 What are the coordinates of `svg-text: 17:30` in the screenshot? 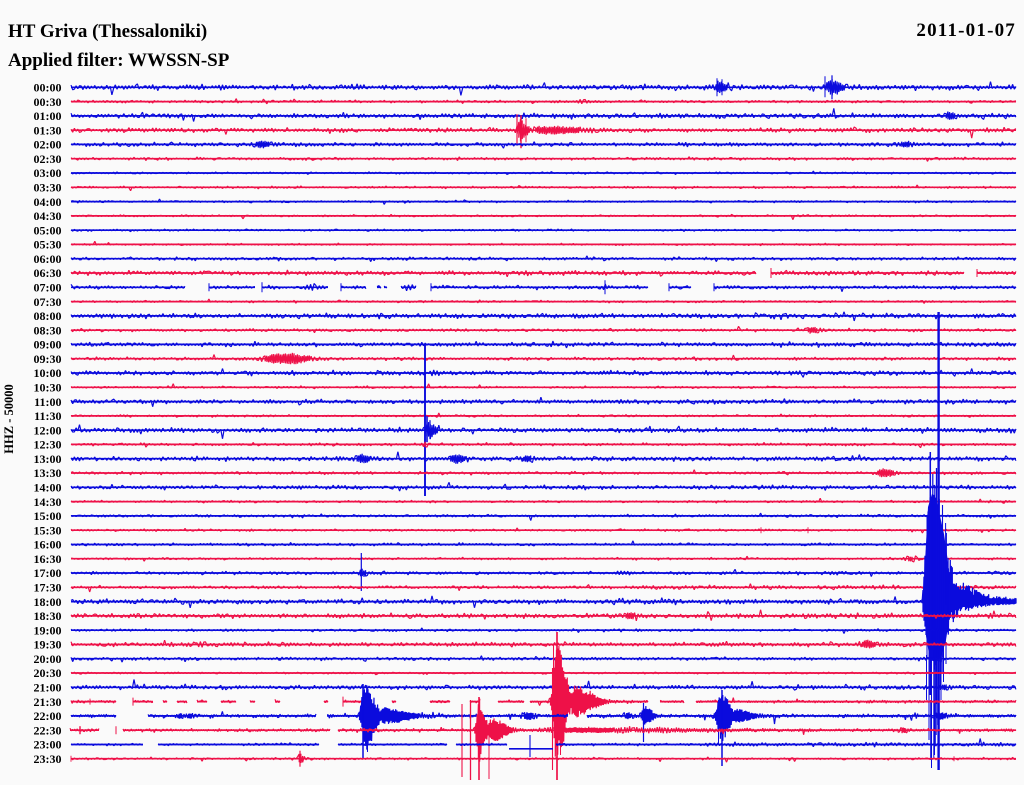 It's located at (48, 588).